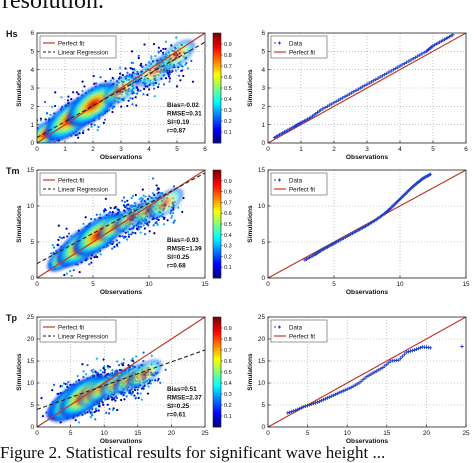 The height and width of the screenshot is (463, 474). Describe the element at coordinates (263, 107) in the screenshot. I see `y-tick-label: 2` at that location.